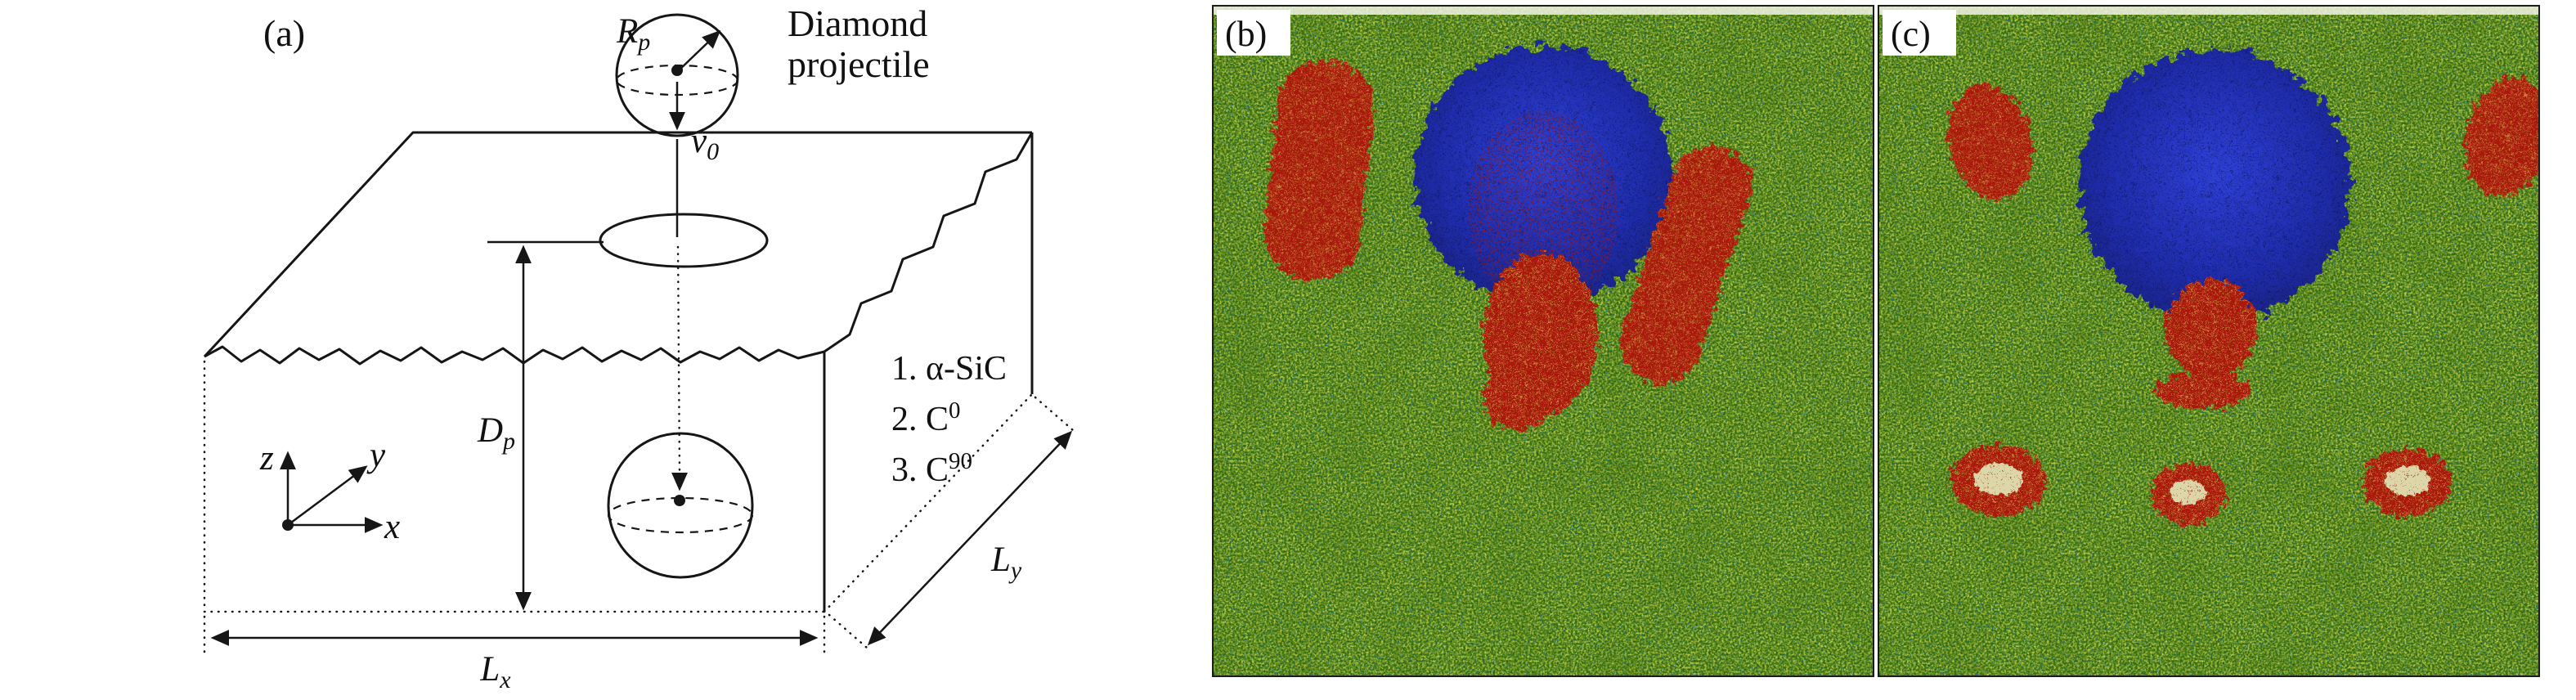 Image resolution: width=2576 pixels, height=700 pixels. I want to click on graphite-ring-bottom-left, so click(1998, 481).